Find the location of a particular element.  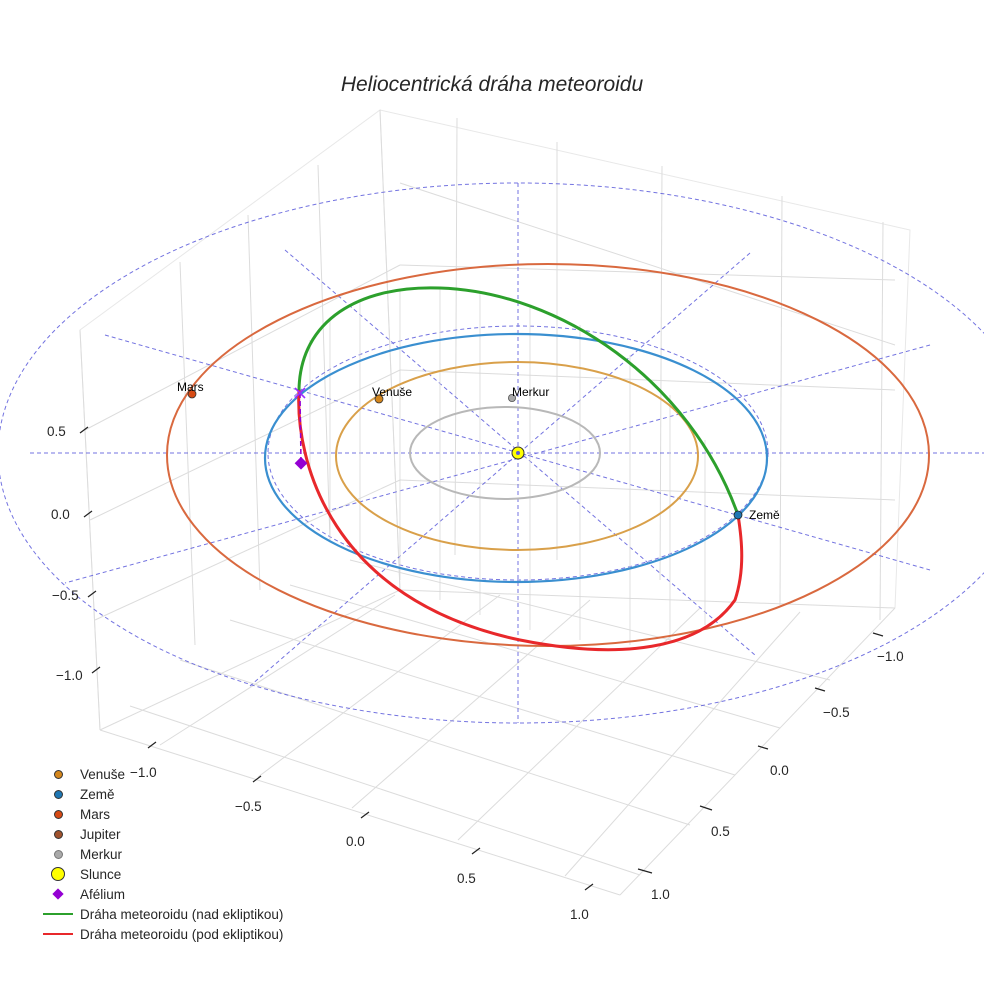

y-tick-0: −1.0 is located at coordinates (890, 656).